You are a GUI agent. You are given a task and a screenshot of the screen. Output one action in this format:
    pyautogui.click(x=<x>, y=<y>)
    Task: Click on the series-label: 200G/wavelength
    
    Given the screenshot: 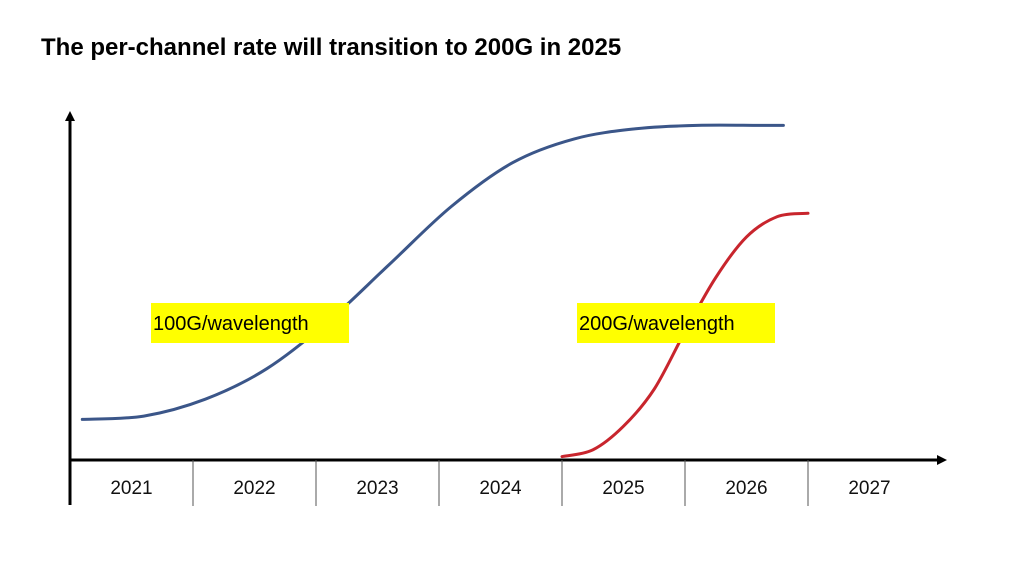 What is the action you would take?
    pyautogui.click(x=657, y=324)
    